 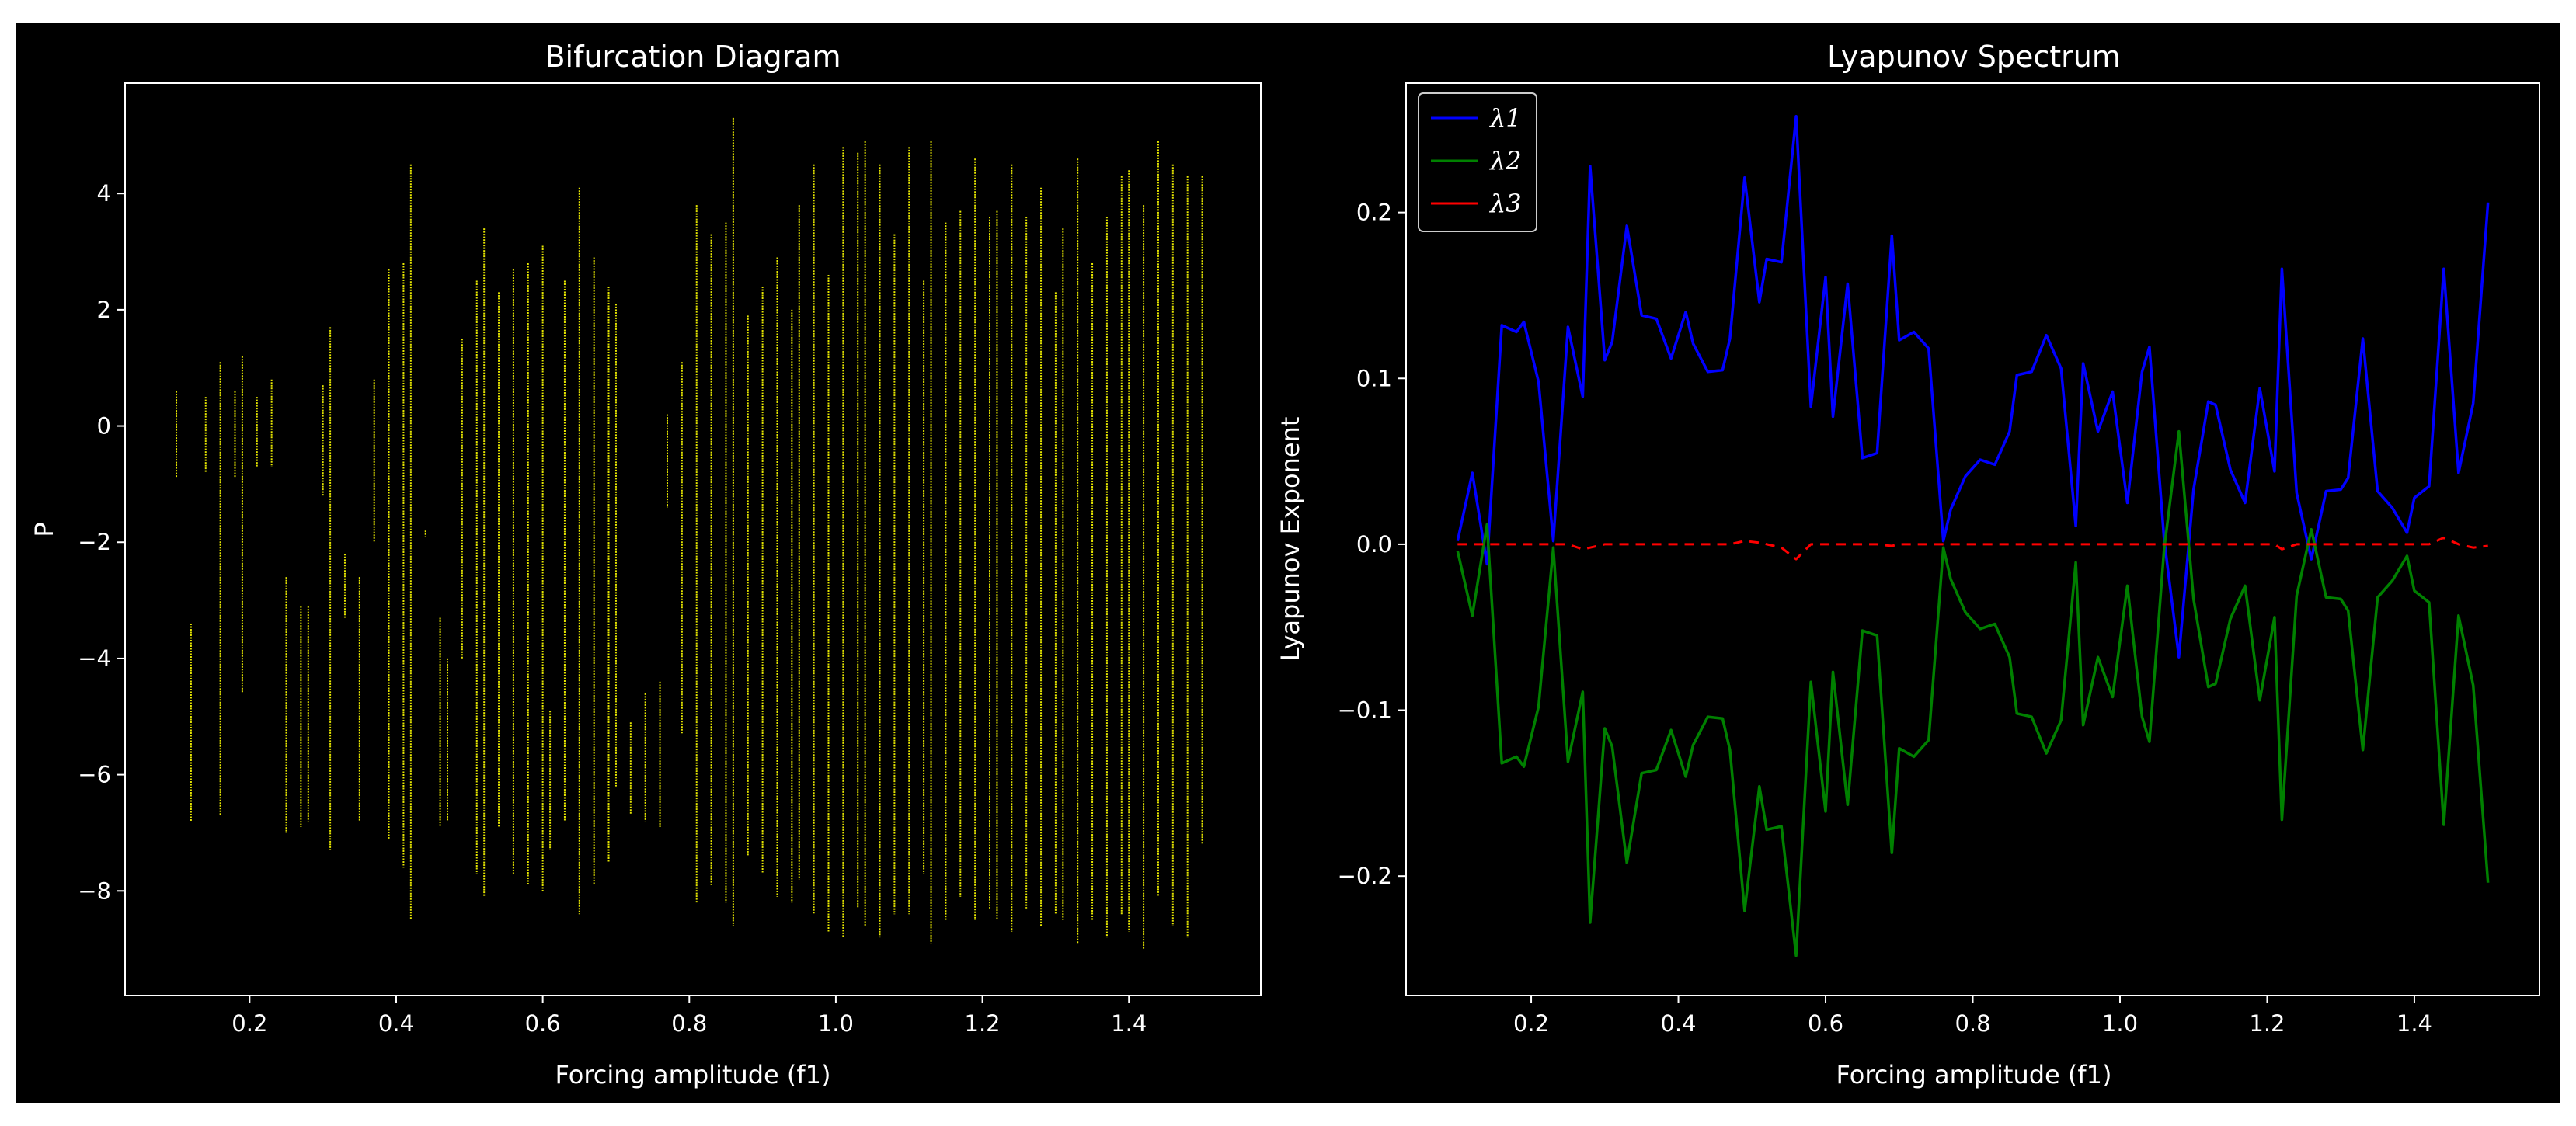 What do you see at coordinates (104, 310) in the screenshot?
I see `y-tick-label: 2` at bounding box center [104, 310].